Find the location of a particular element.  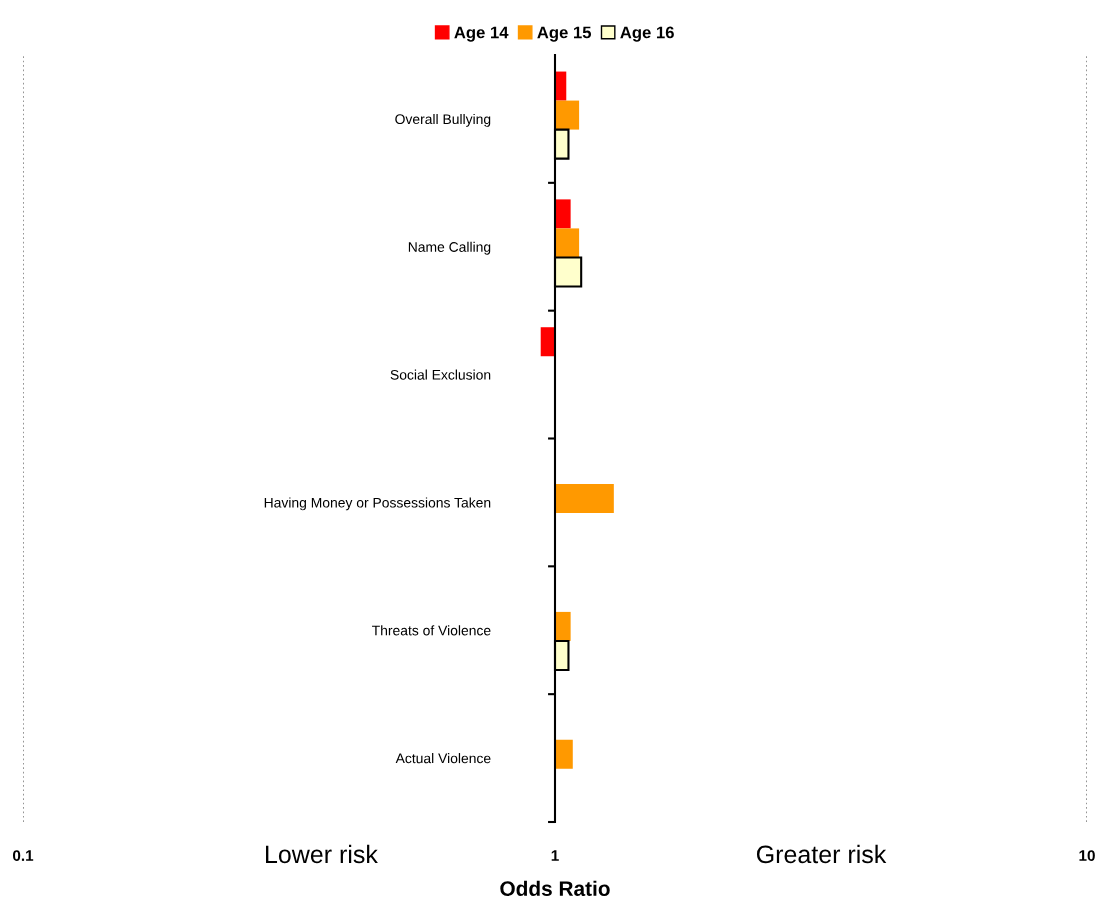

y-tick-label: Overall Bullying is located at coordinates (443, 120).